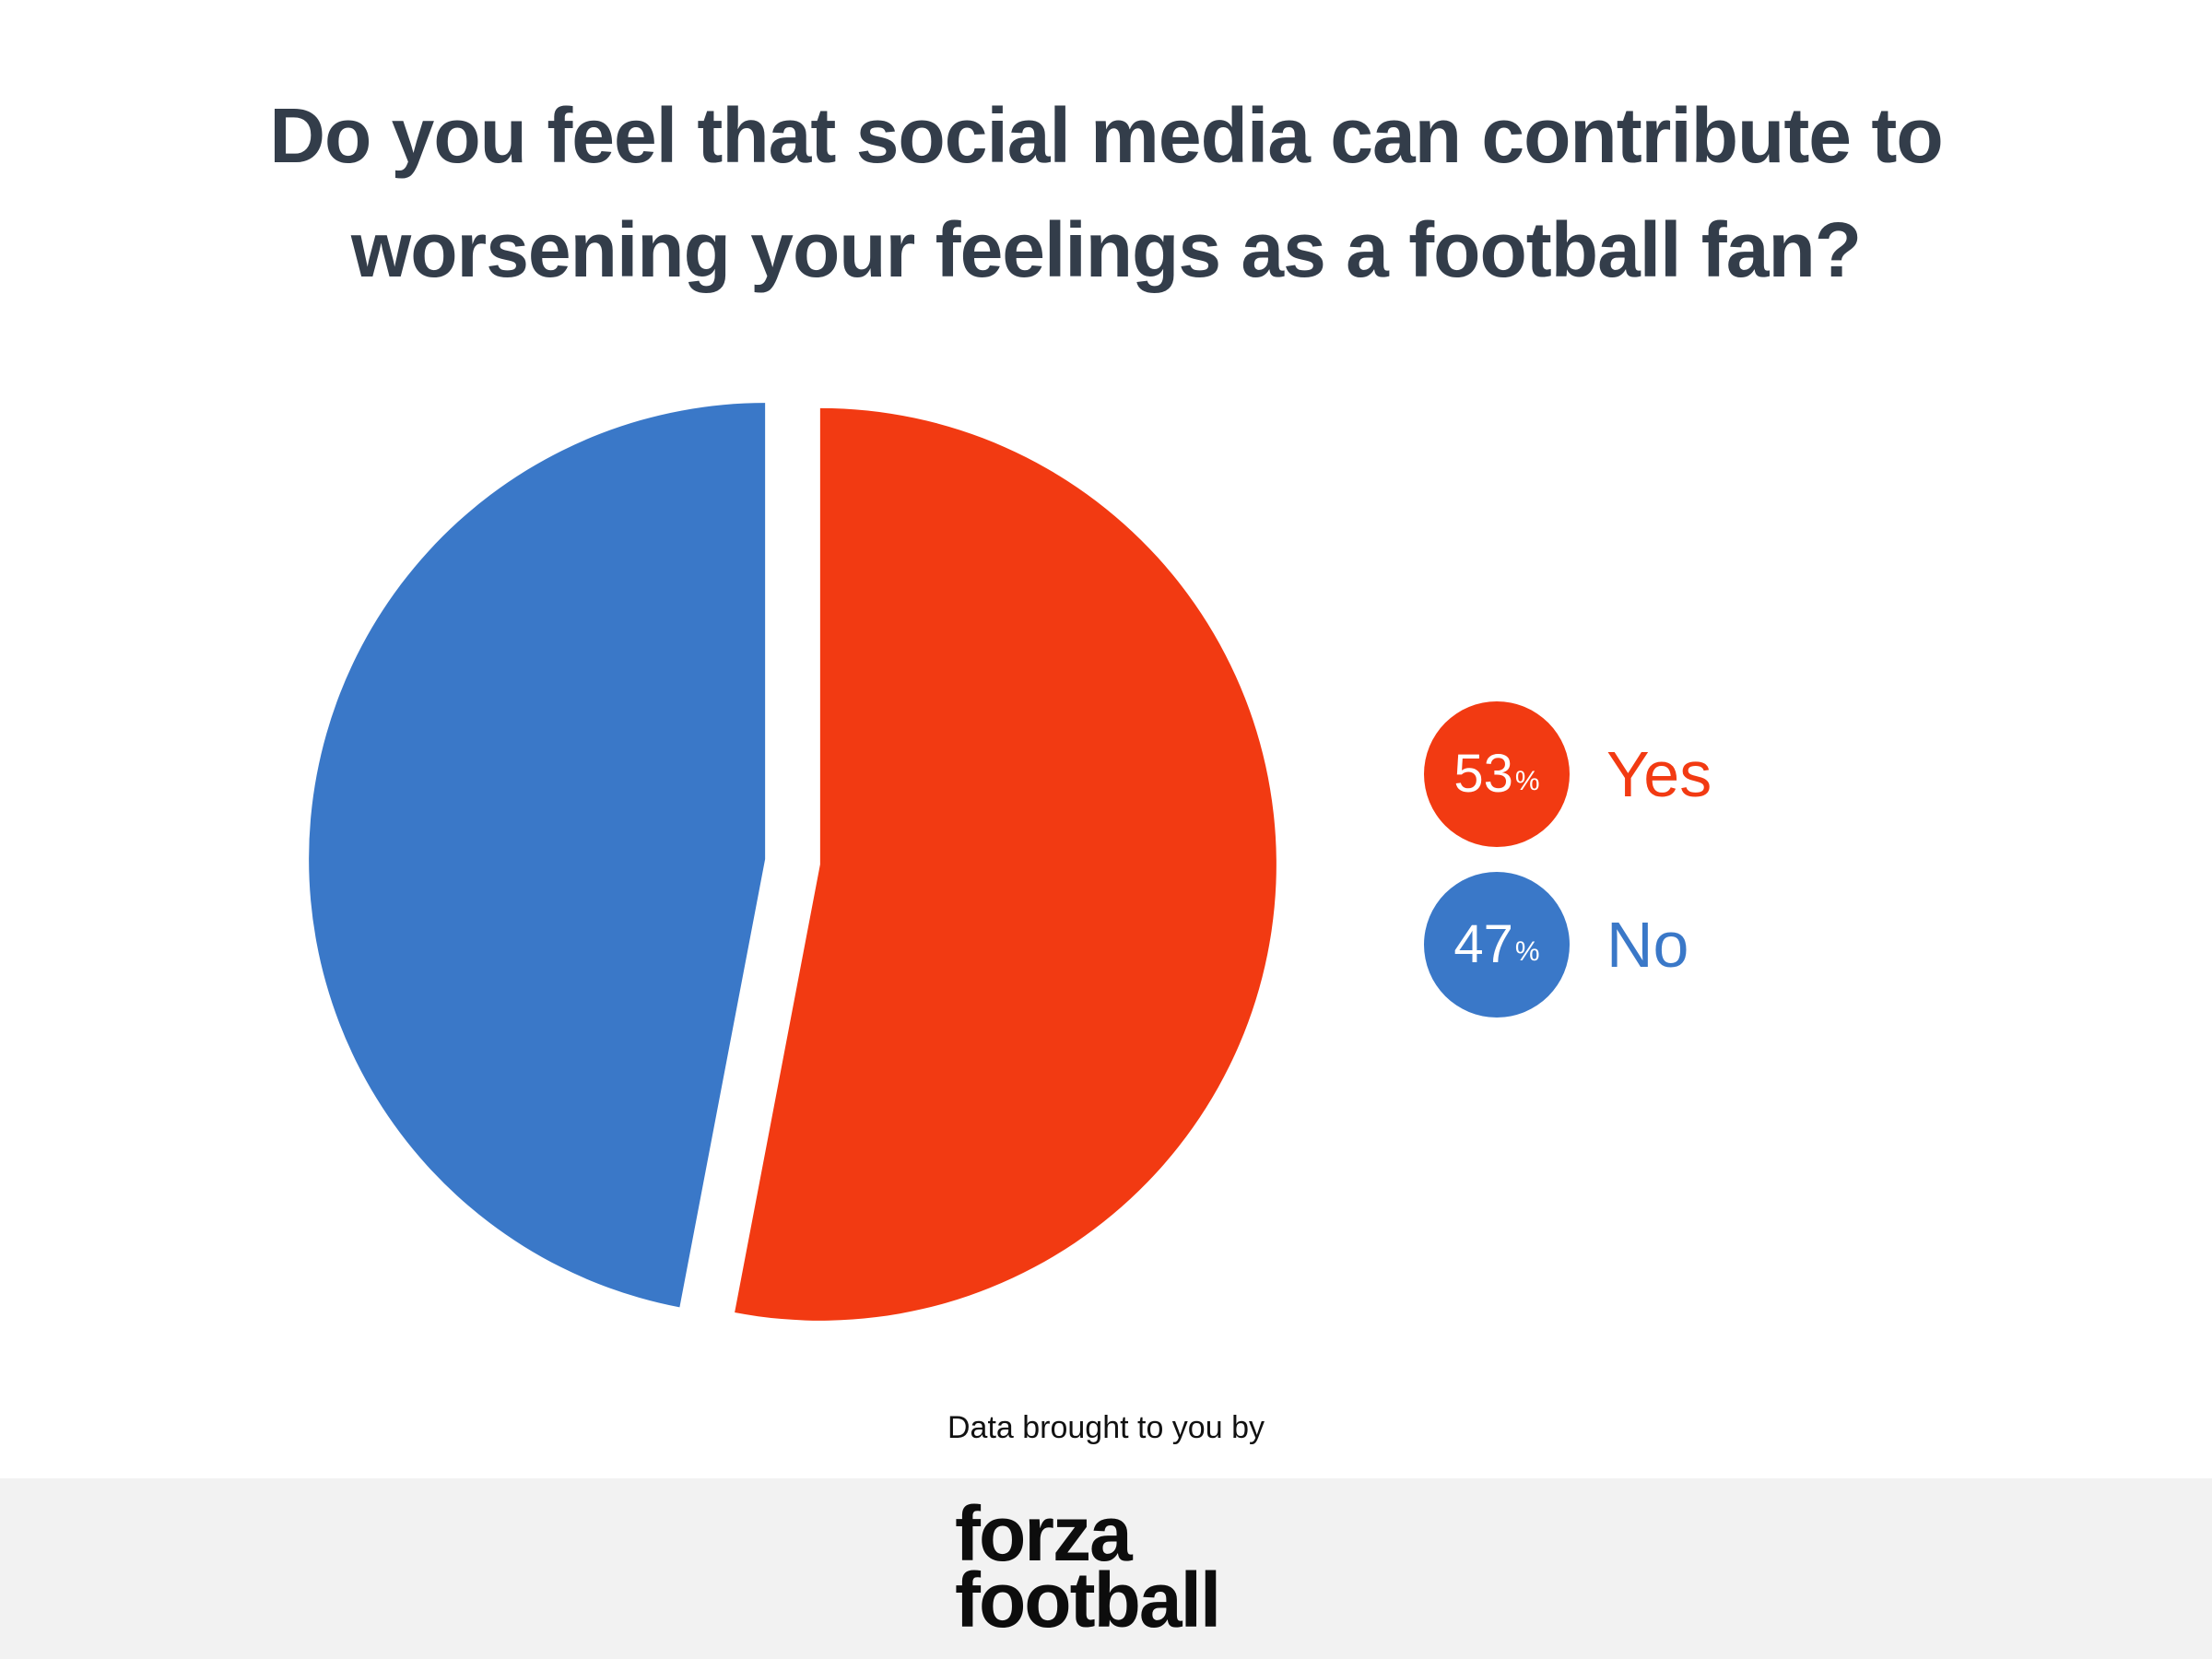  Describe the element at coordinates (1483, 774) in the screenshot. I see `legend-value-yes: 53` at that location.